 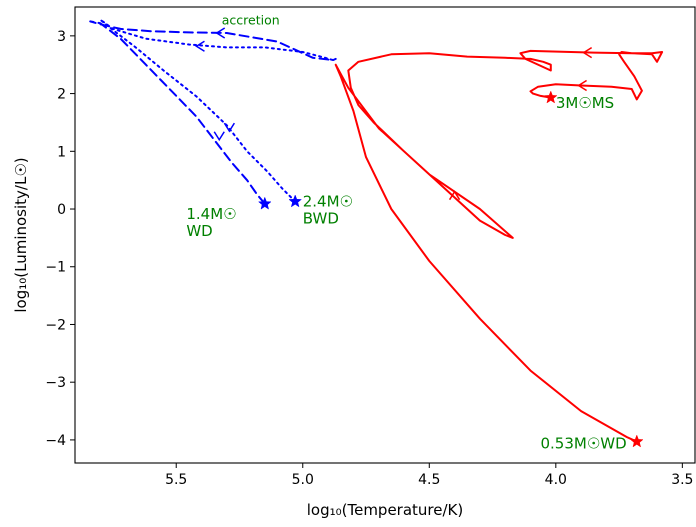 What do you see at coordinates (61, 95) in the screenshot?
I see `y-tick-label: 2` at bounding box center [61, 95].